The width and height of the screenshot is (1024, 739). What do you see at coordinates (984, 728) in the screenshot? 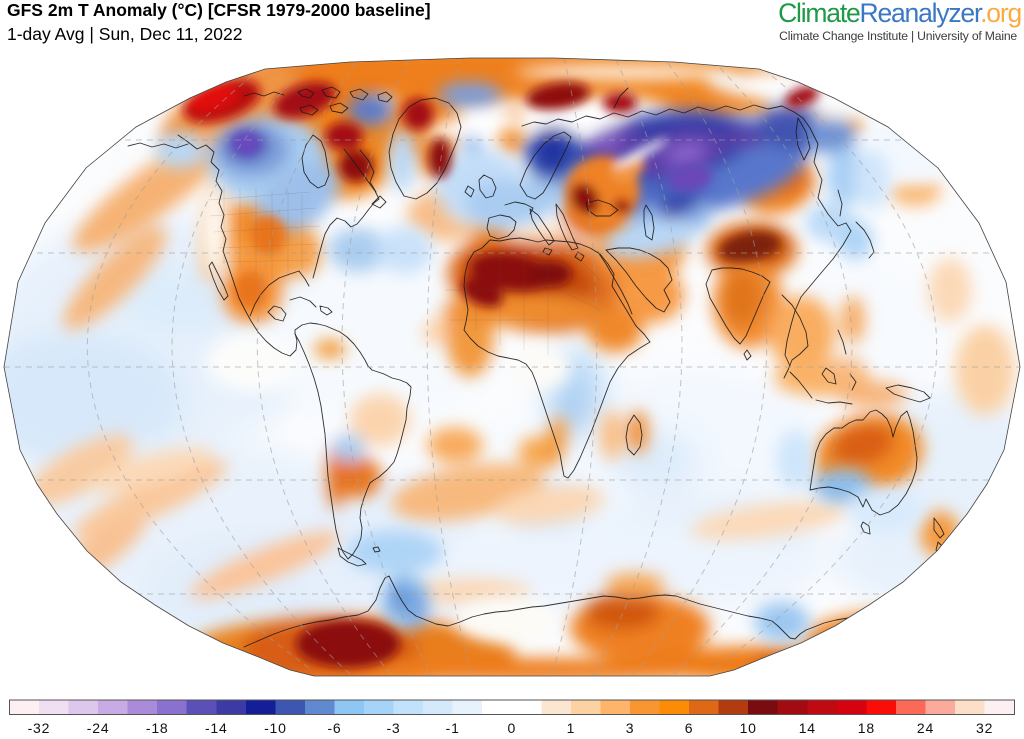
I see `svg-text: 32` at bounding box center [984, 728].